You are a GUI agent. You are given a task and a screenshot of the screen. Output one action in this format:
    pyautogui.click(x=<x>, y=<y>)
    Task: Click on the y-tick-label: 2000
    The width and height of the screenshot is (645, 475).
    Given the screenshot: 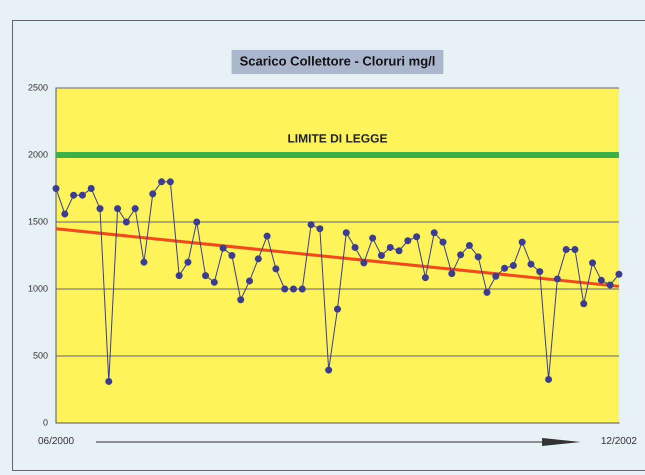 What is the action you would take?
    pyautogui.click(x=38, y=154)
    